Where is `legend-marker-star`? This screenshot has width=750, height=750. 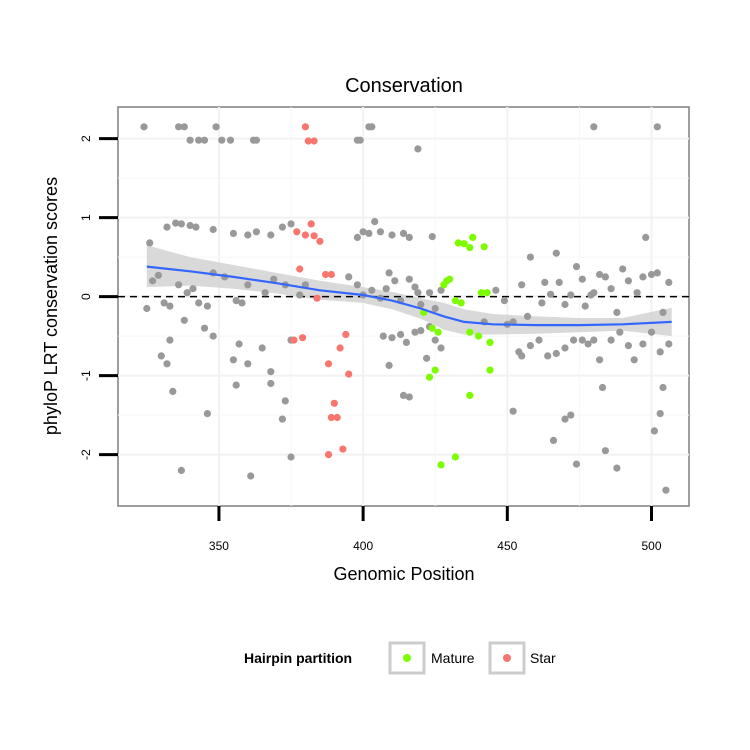 legend-marker-star is located at coordinates (507, 658).